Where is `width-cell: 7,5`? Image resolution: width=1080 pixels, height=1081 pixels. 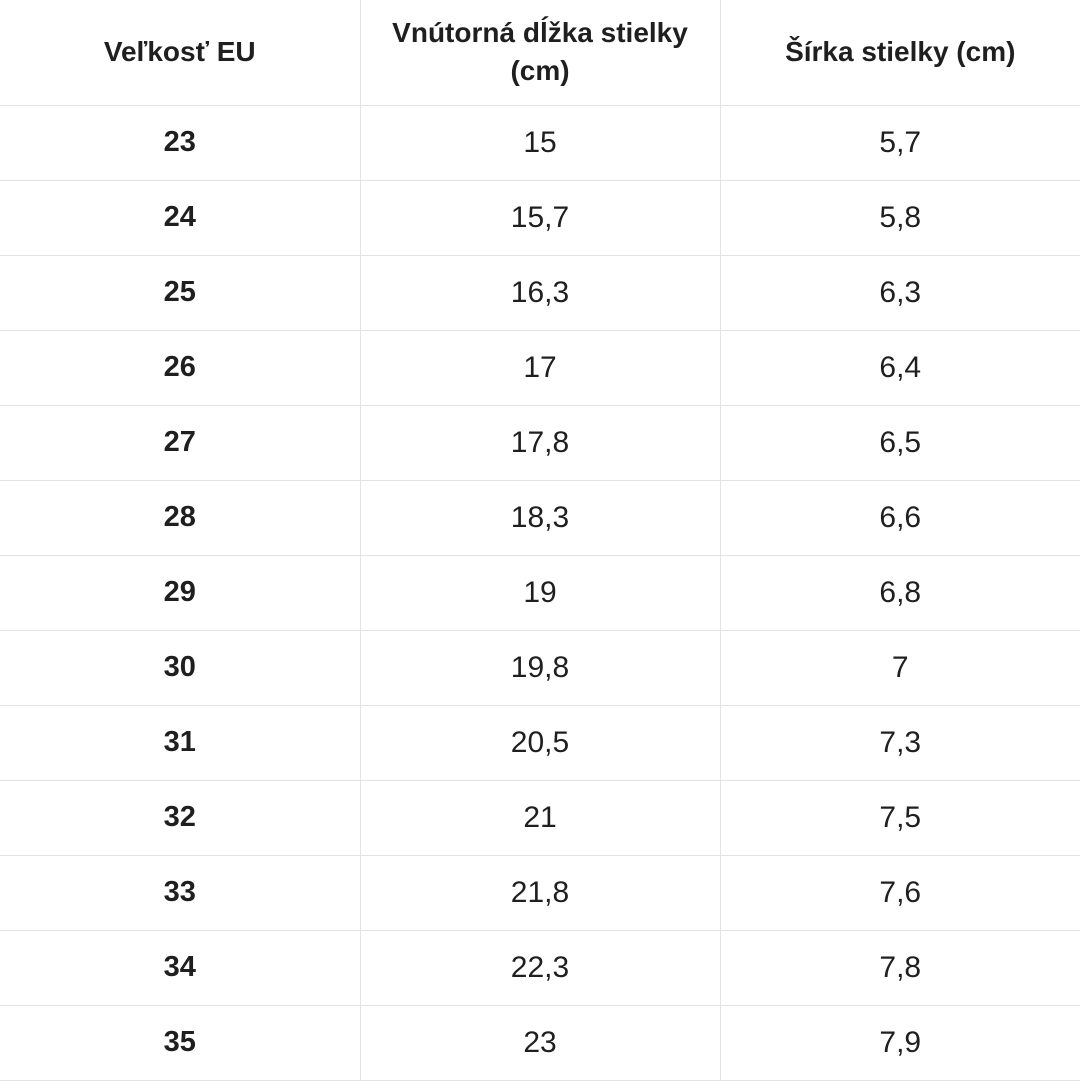
width-cell: 7,5 is located at coordinates (900, 818).